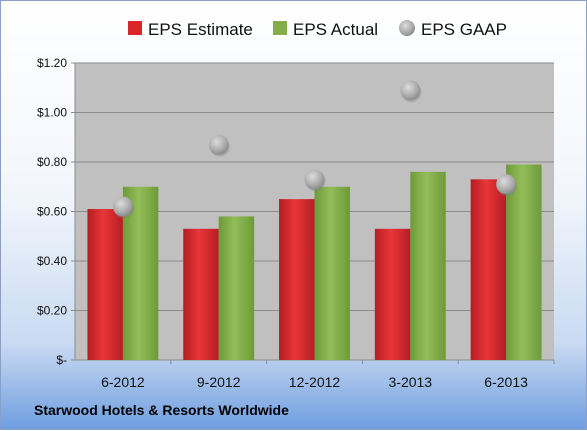  Describe the element at coordinates (161, 410) in the screenshot. I see `company-name: Starwood Hotels & Resorts Worldwide` at that location.